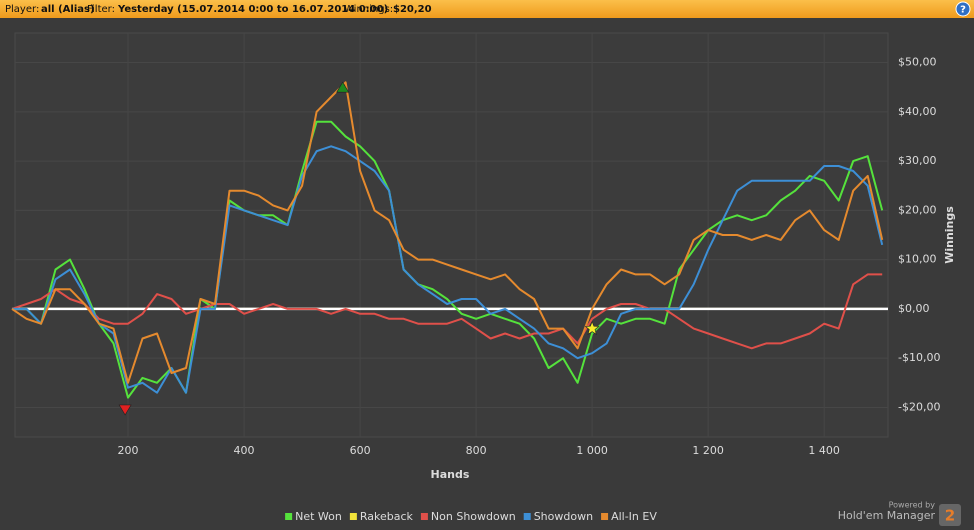 The width and height of the screenshot is (974, 530). Describe the element at coordinates (128, 450) in the screenshot. I see `x-tick-label: 200` at that location.